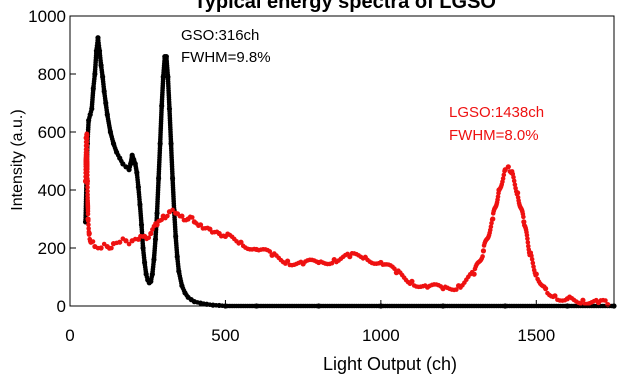 The height and width of the screenshot is (375, 624). Describe the element at coordinates (69, 335) in the screenshot. I see `x-tick-label: 0` at that location.